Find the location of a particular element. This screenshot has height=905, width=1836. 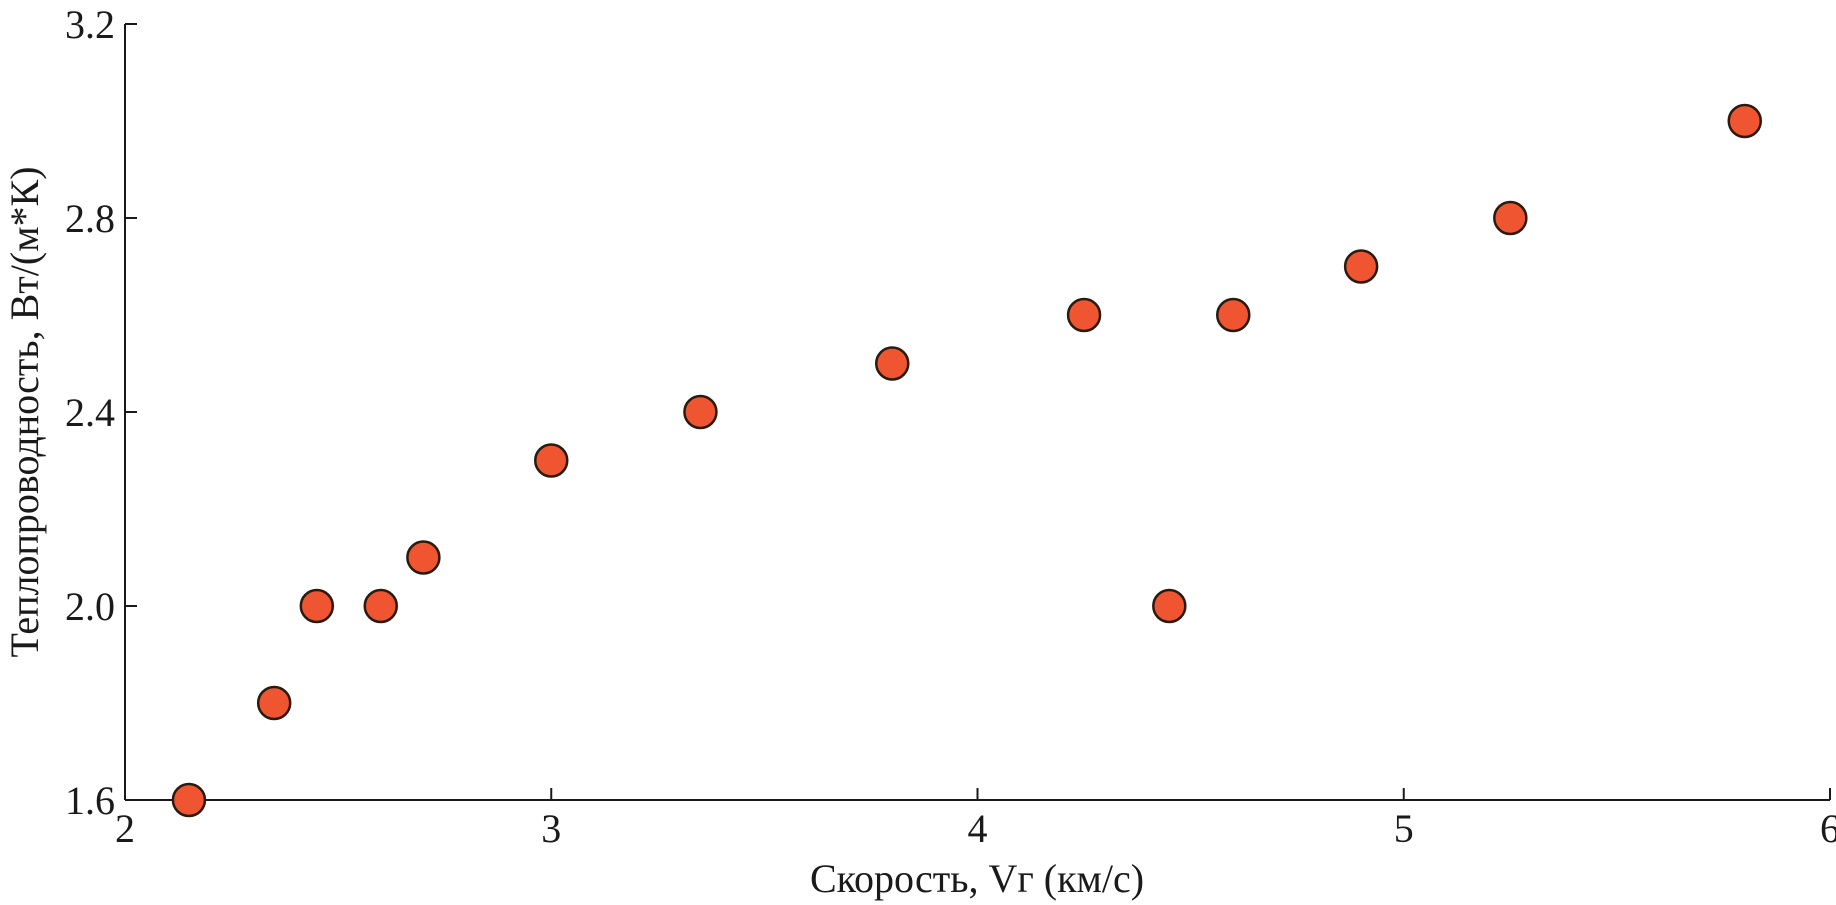

y-tick-label: 2.8 is located at coordinates (90, 218).